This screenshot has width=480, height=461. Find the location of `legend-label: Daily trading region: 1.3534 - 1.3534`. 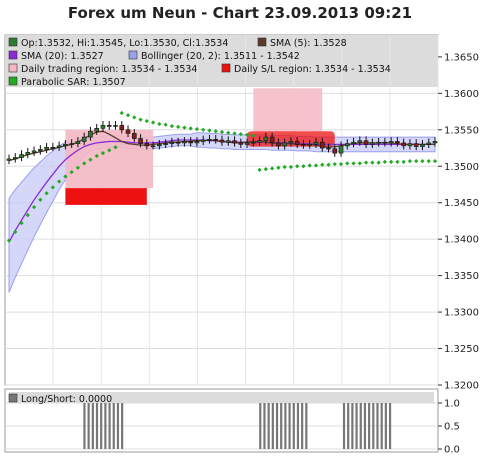

legend-label: Daily trading region: 1.3534 - 1.3534 is located at coordinates (109, 69).